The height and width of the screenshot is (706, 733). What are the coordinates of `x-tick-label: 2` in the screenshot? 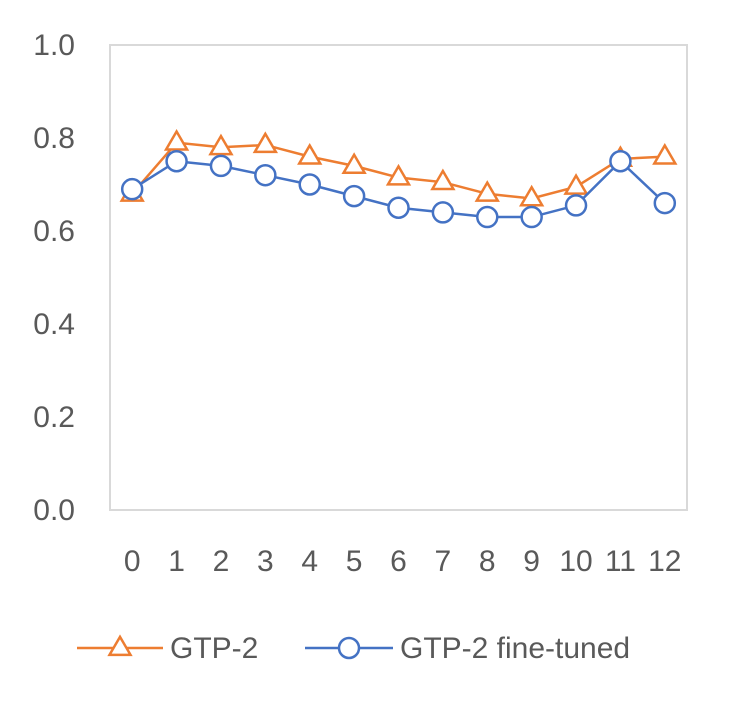 It's located at (221, 561).